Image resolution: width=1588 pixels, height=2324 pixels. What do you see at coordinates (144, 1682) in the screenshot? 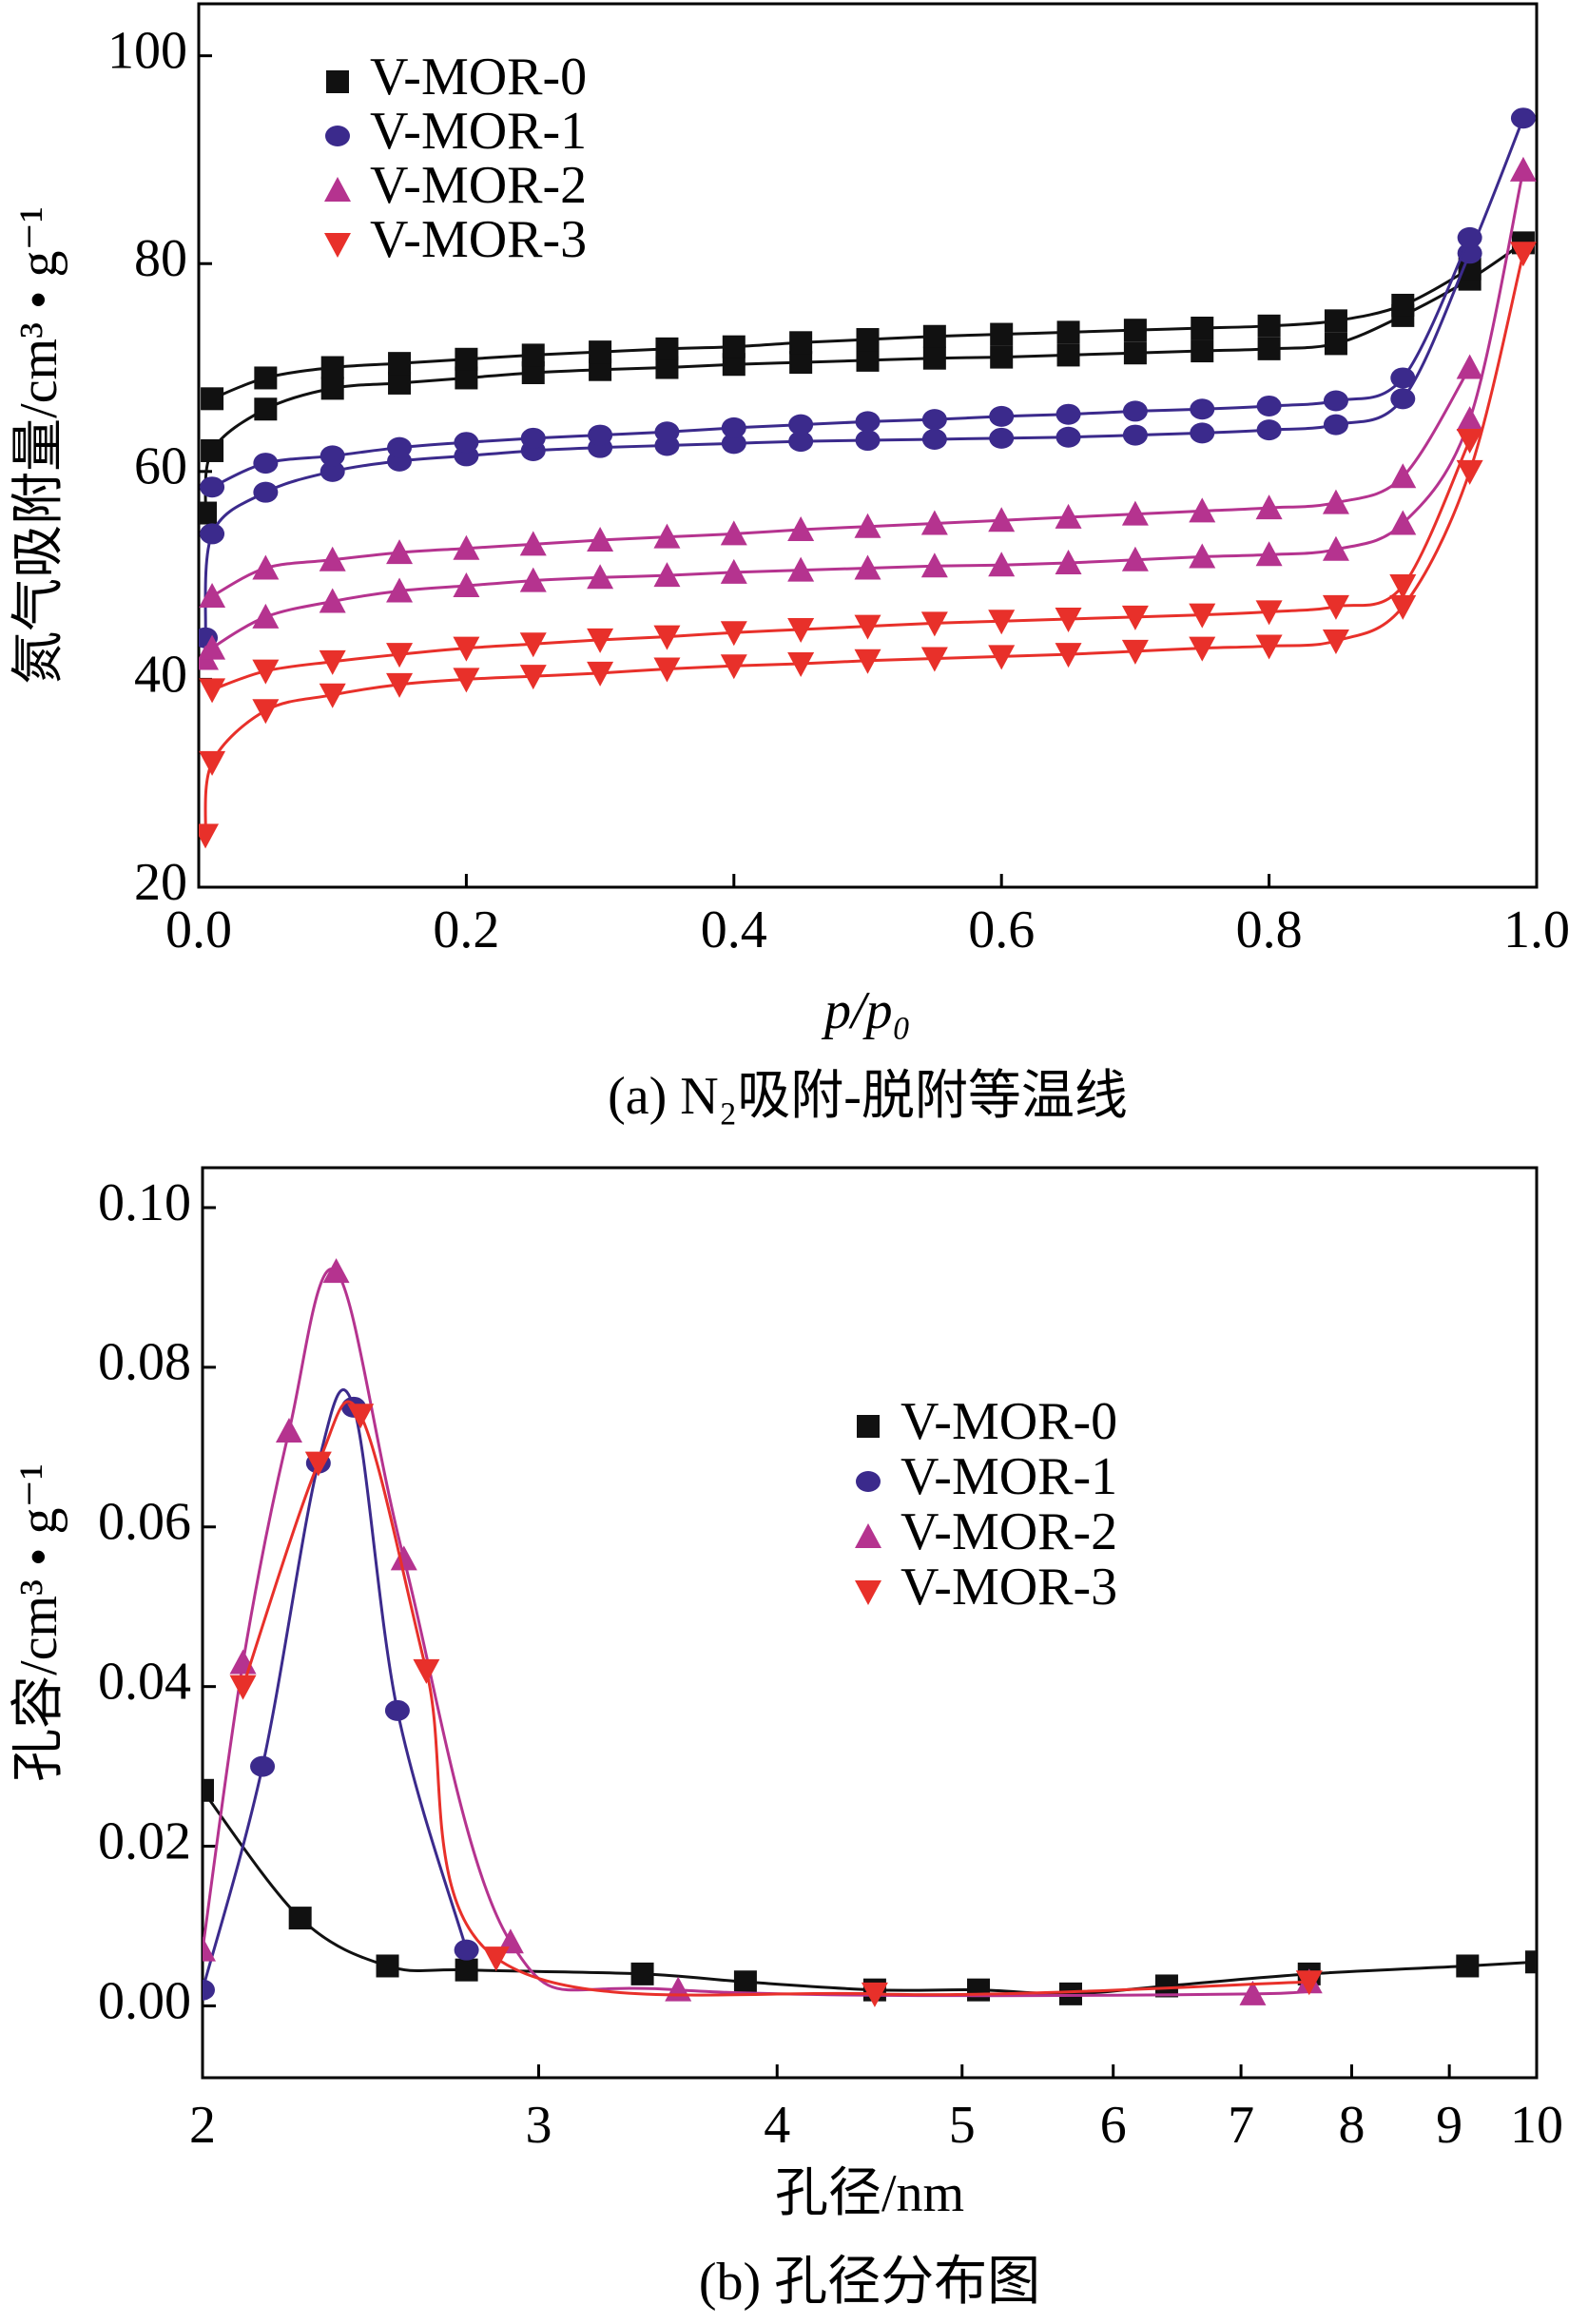
I see `y-tick-label: 0.04` at bounding box center [144, 1682].